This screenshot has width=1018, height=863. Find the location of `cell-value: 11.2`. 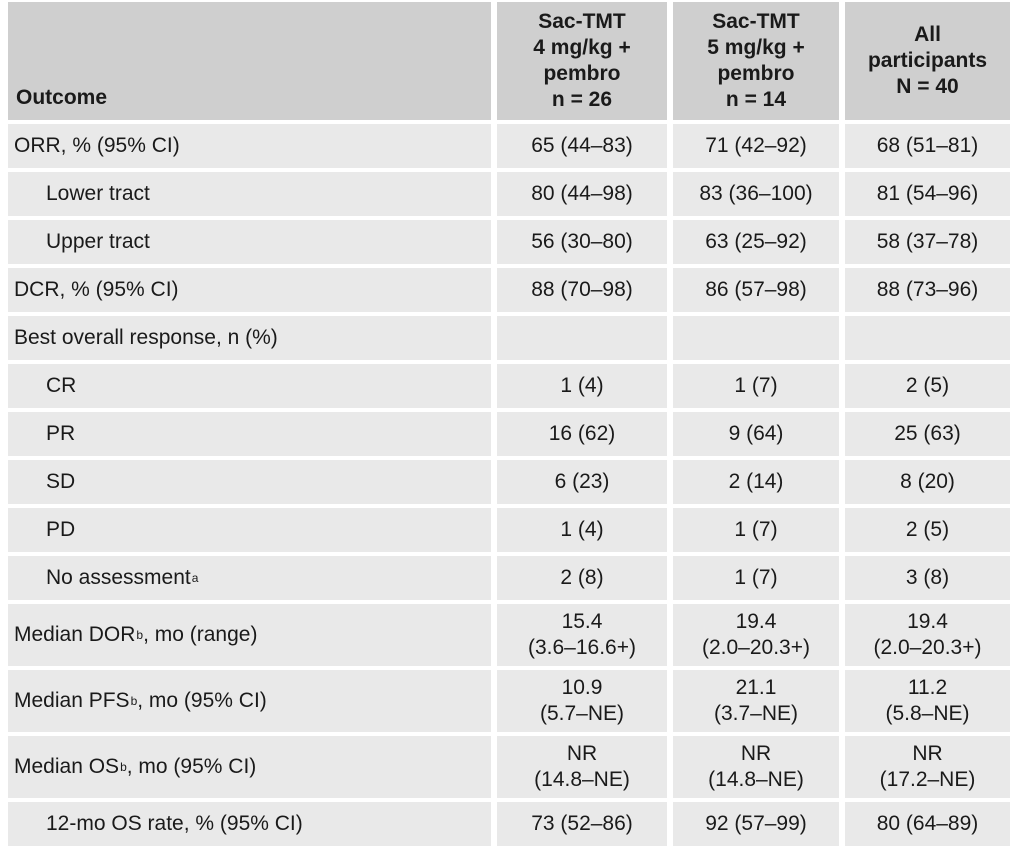

cell-value: 11.2 is located at coordinates (927, 687).